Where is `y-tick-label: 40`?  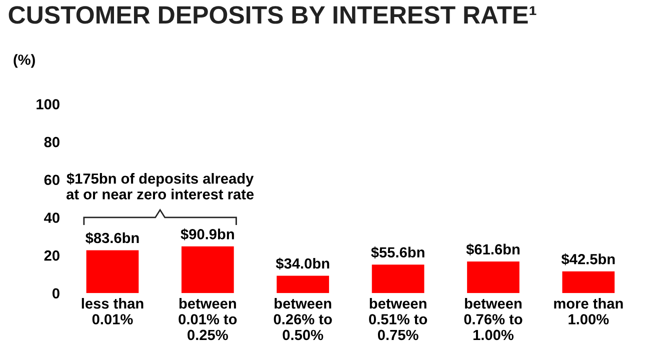
y-tick-label: 40 is located at coordinates (52, 217).